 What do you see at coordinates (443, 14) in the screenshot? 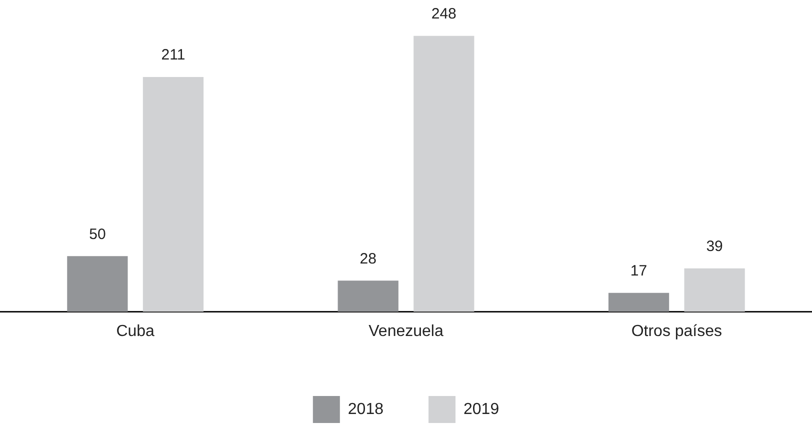
I see `data-label: 248` at bounding box center [443, 14].